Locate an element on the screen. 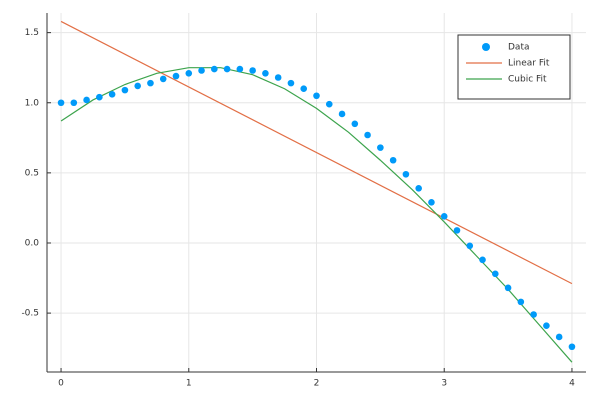  legend-label: Data is located at coordinates (519, 48).